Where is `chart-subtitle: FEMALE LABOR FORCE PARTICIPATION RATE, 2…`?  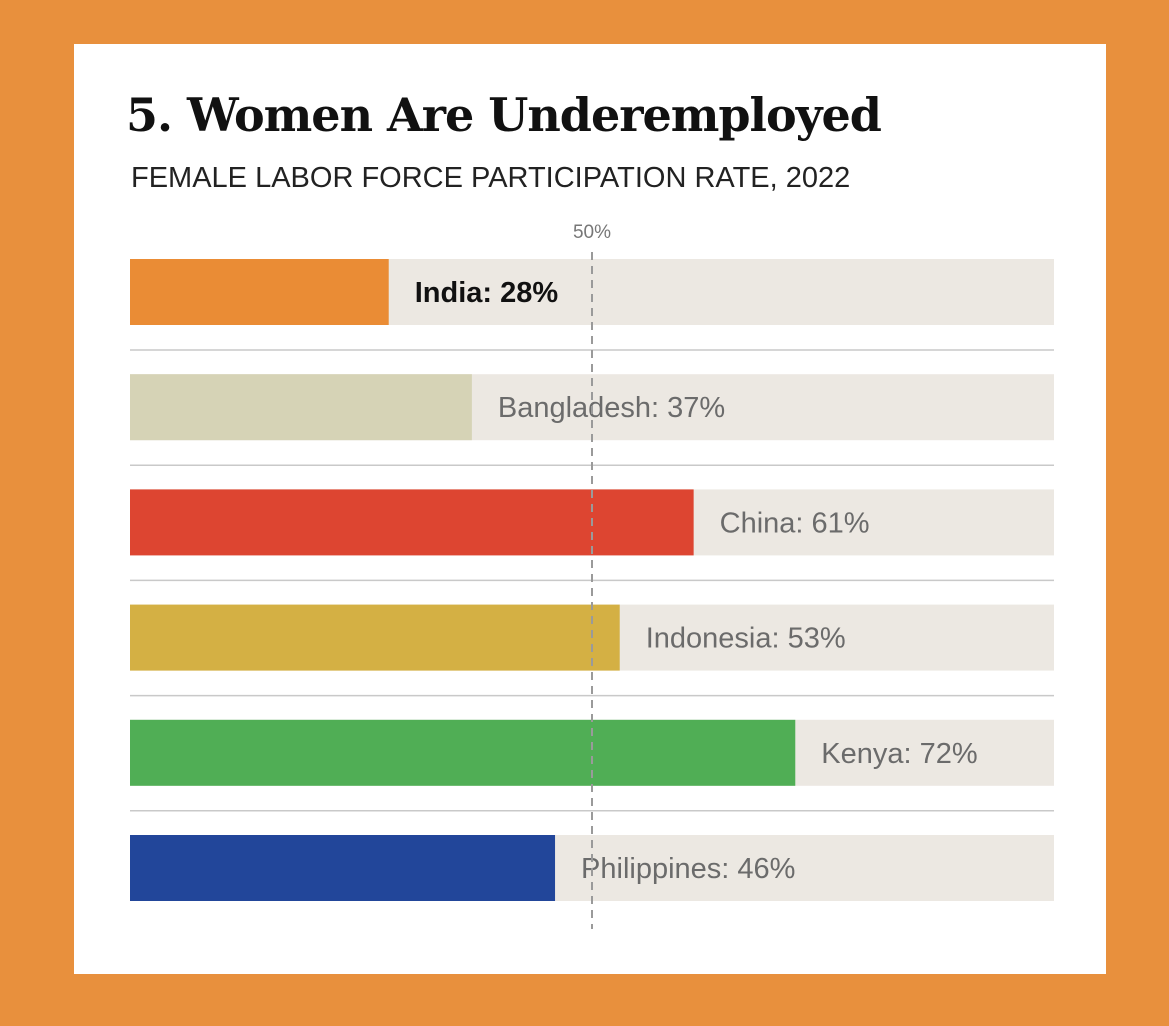
chart-subtitle: FEMALE LABOR FORCE PARTICIPATION RATE, 2… is located at coordinates (491, 178).